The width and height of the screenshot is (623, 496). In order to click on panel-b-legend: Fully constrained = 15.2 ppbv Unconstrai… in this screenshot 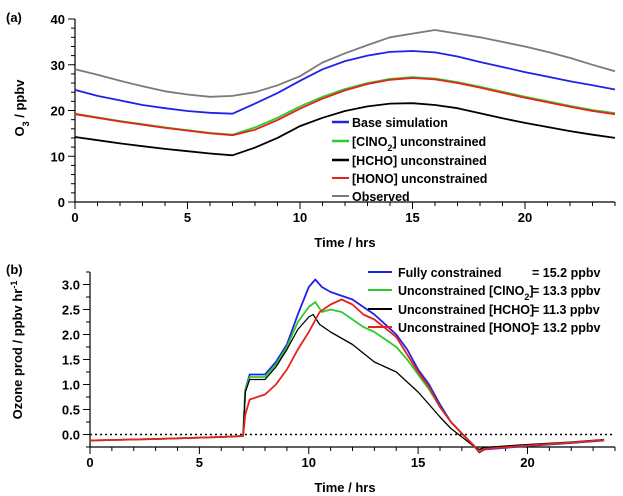, I will do `click(484, 300)`.